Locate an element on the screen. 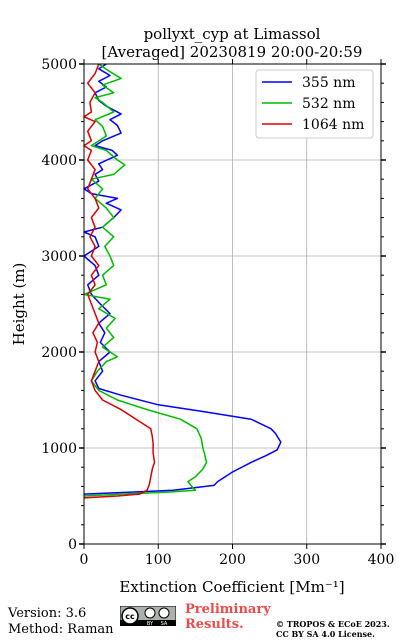 This screenshot has height=640, width=400. y-tick-label: 5000 is located at coordinates (59, 65).